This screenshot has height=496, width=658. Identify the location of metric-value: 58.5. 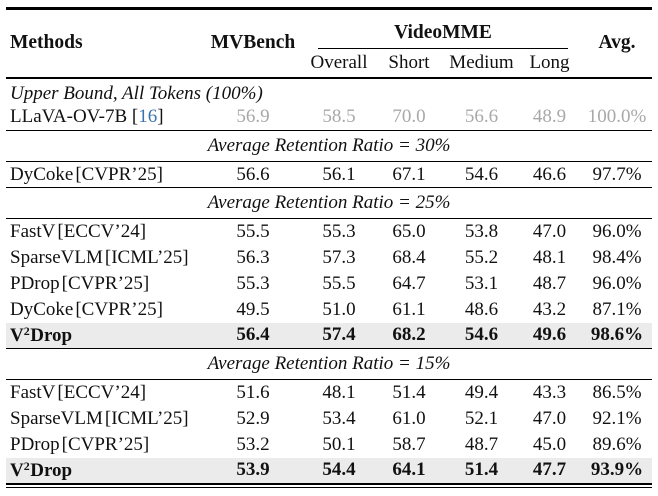
(339, 117).